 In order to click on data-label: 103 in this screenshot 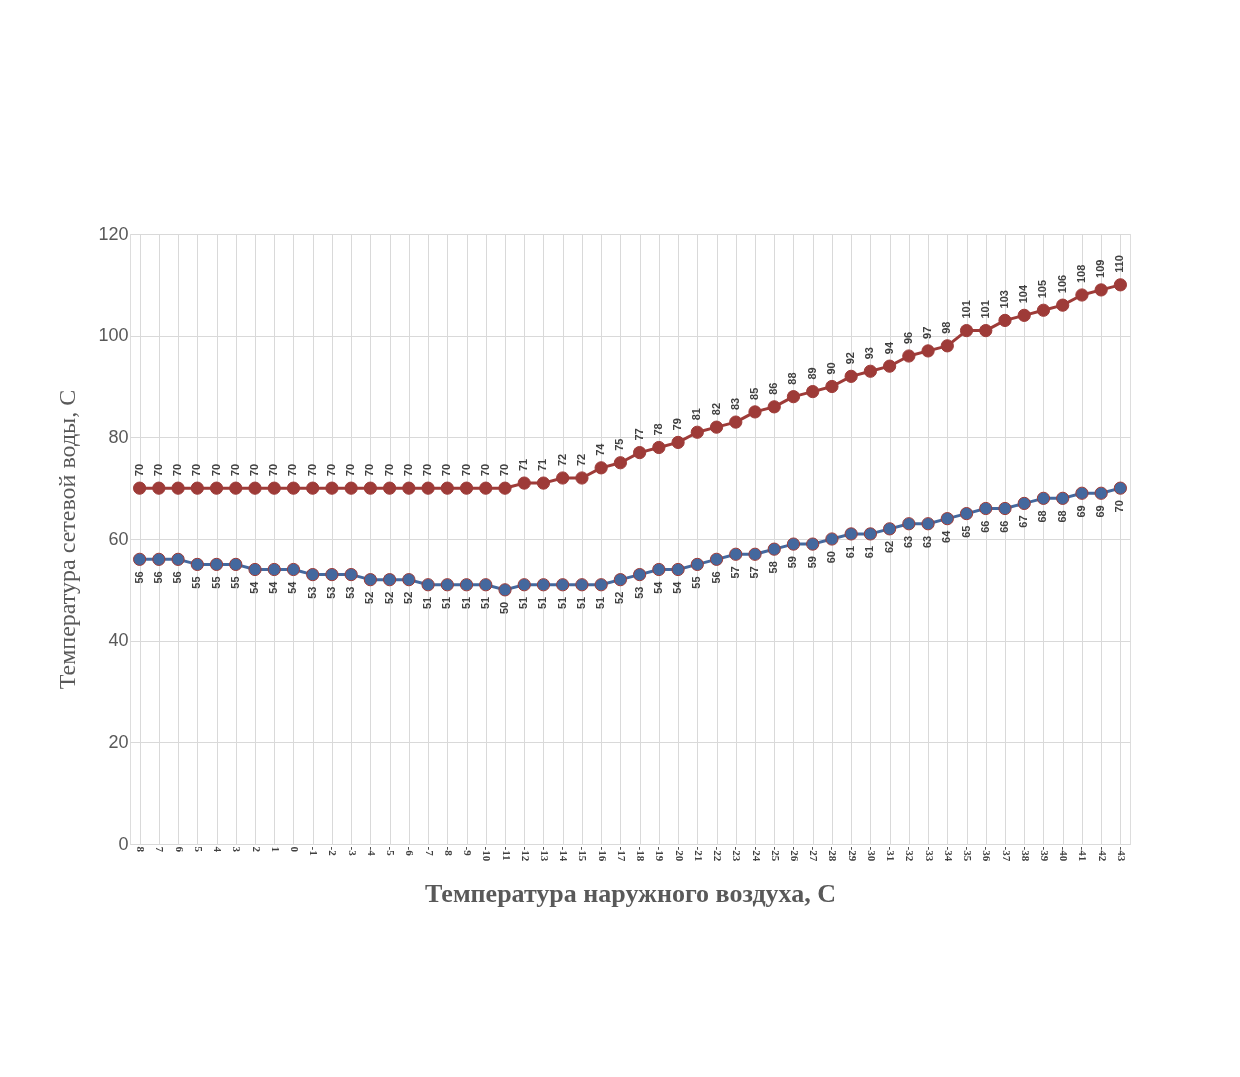, I will do `click(1004, 299)`.